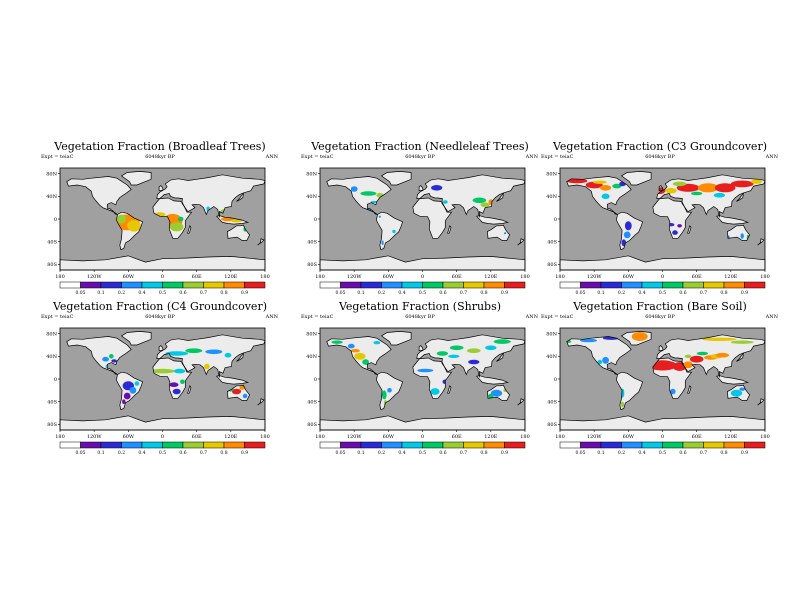 This screenshot has height=600, width=800. I want to click on lon-tick-label: 180, so click(525, 277).